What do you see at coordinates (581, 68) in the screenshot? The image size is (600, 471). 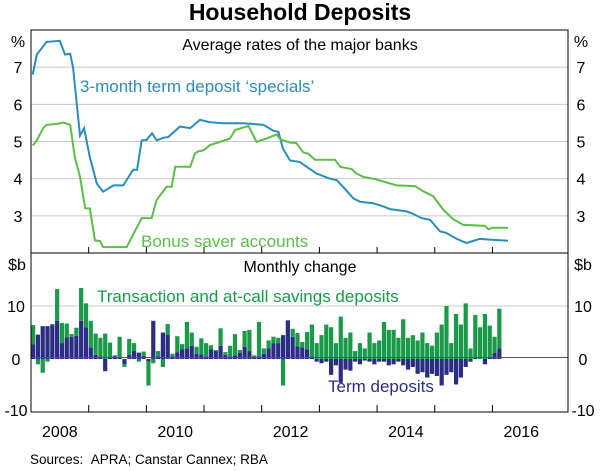 I see `y-tick-label-right: 7` at bounding box center [581, 68].